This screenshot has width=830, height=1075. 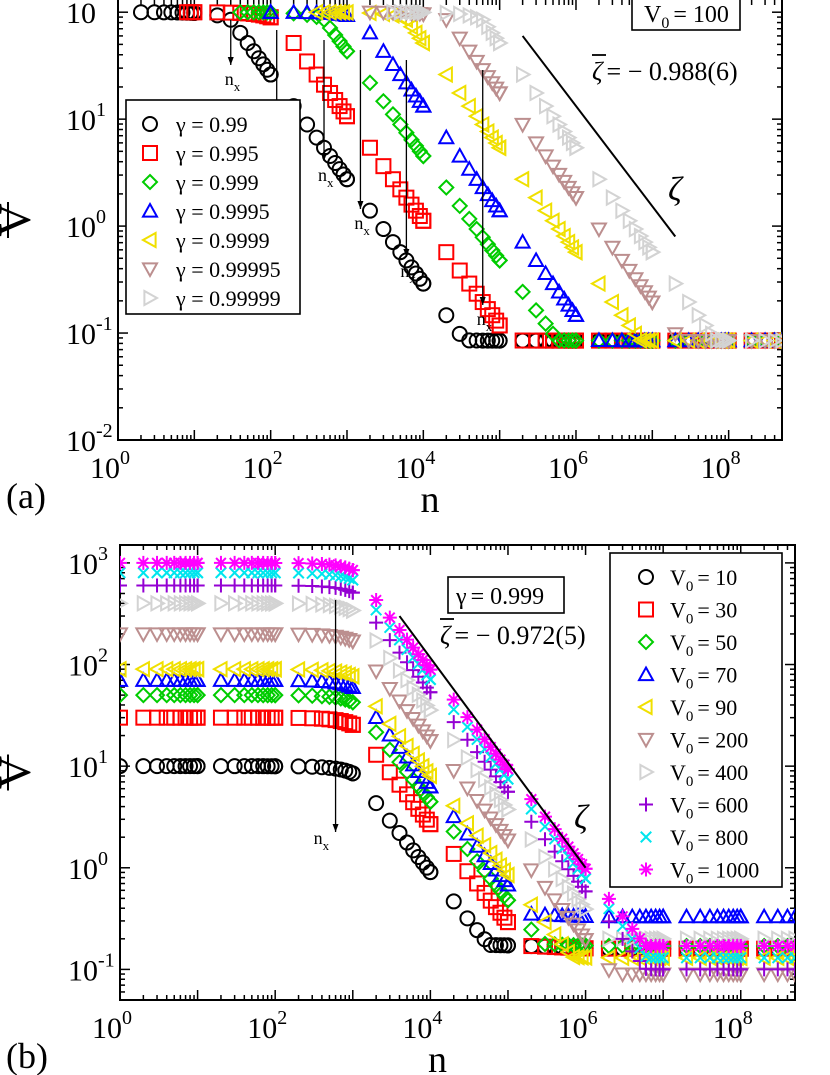 I want to click on zeta-label: ζ, so click(x=582, y=817).